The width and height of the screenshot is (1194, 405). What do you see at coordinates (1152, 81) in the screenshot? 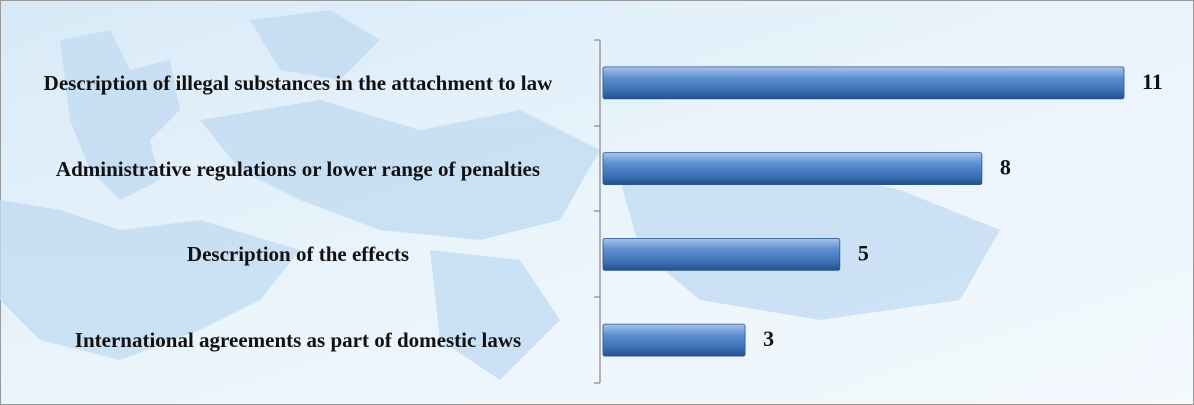
I see `value-label: 11` at bounding box center [1152, 81].